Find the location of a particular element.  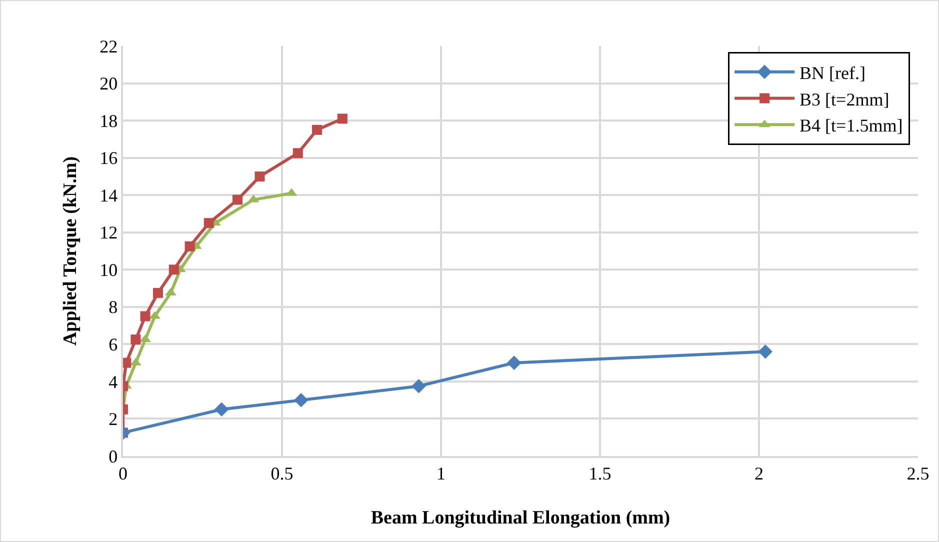

y-tick-label: 4 is located at coordinates (113, 382).